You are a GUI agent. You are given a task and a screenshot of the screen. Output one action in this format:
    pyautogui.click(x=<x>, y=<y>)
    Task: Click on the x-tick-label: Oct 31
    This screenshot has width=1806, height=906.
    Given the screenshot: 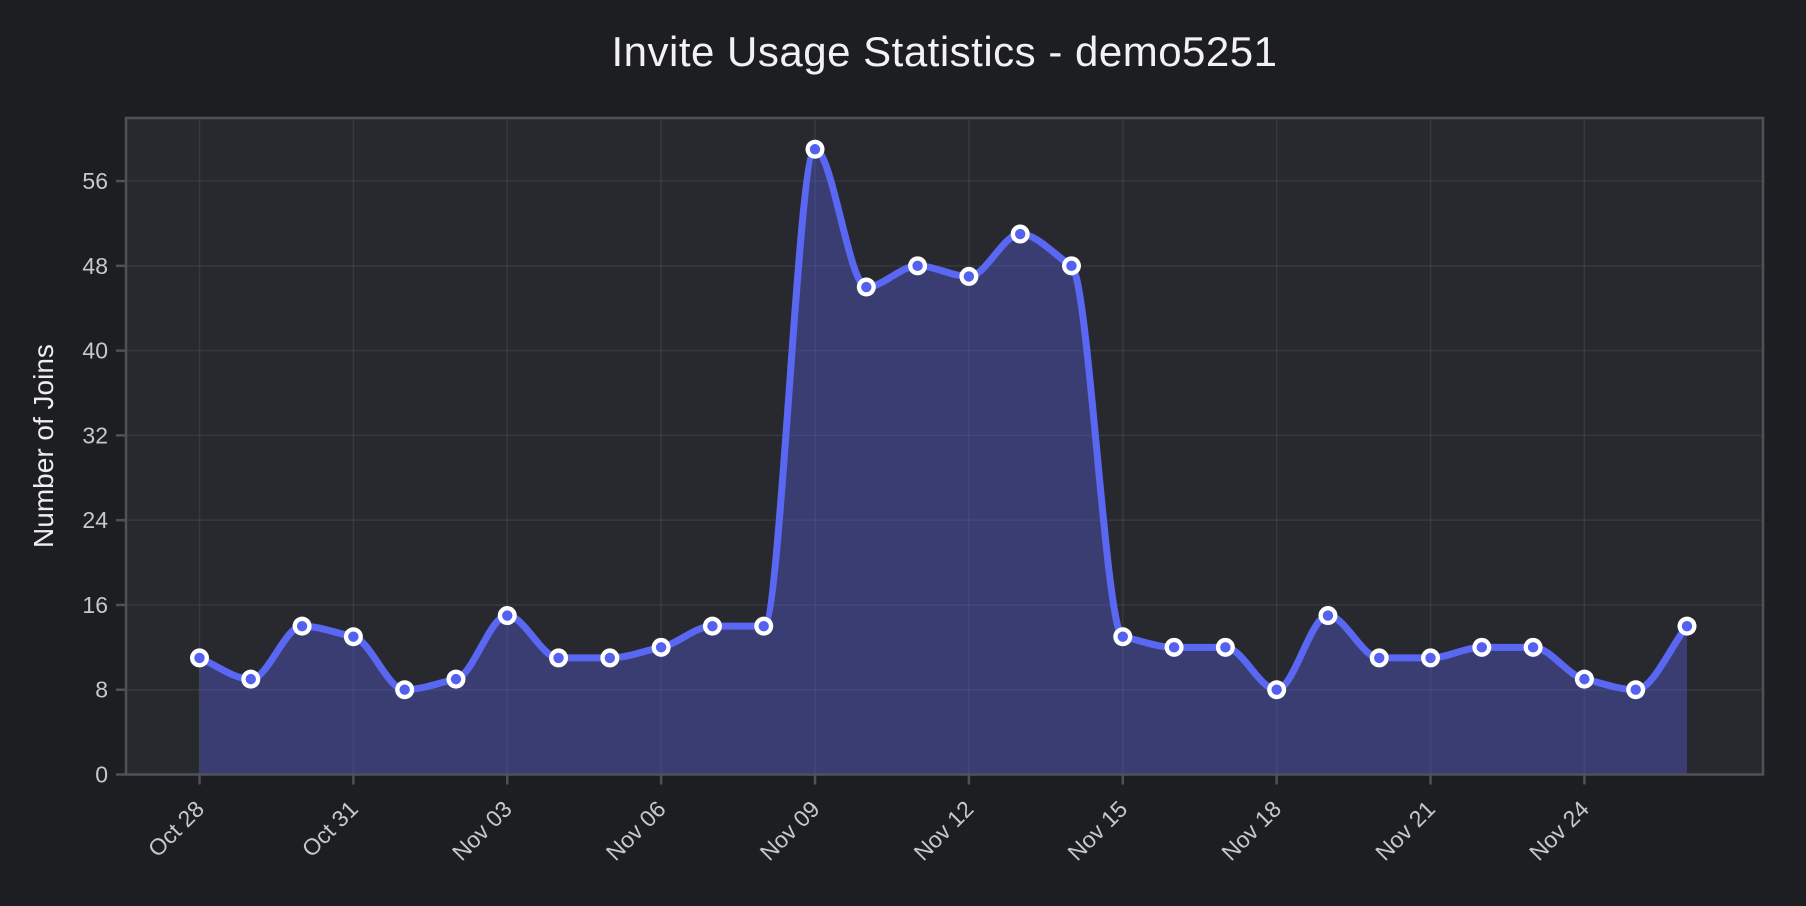 What is the action you would take?
    pyautogui.click(x=330, y=829)
    